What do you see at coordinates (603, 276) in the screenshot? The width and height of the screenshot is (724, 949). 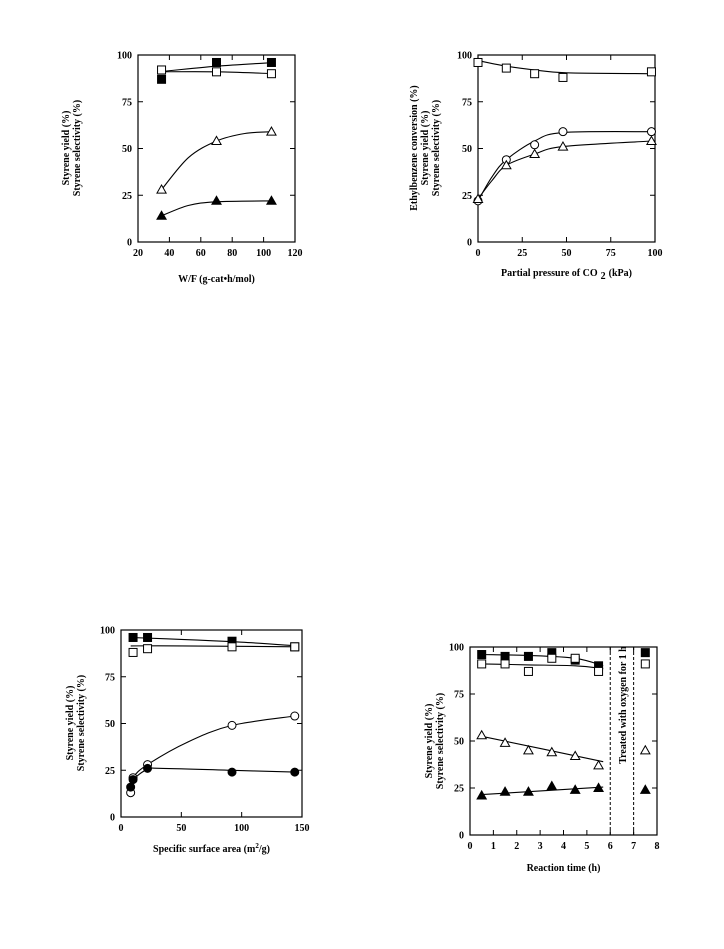 I see `x-axis-label-subscript: 2` at bounding box center [603, 276].